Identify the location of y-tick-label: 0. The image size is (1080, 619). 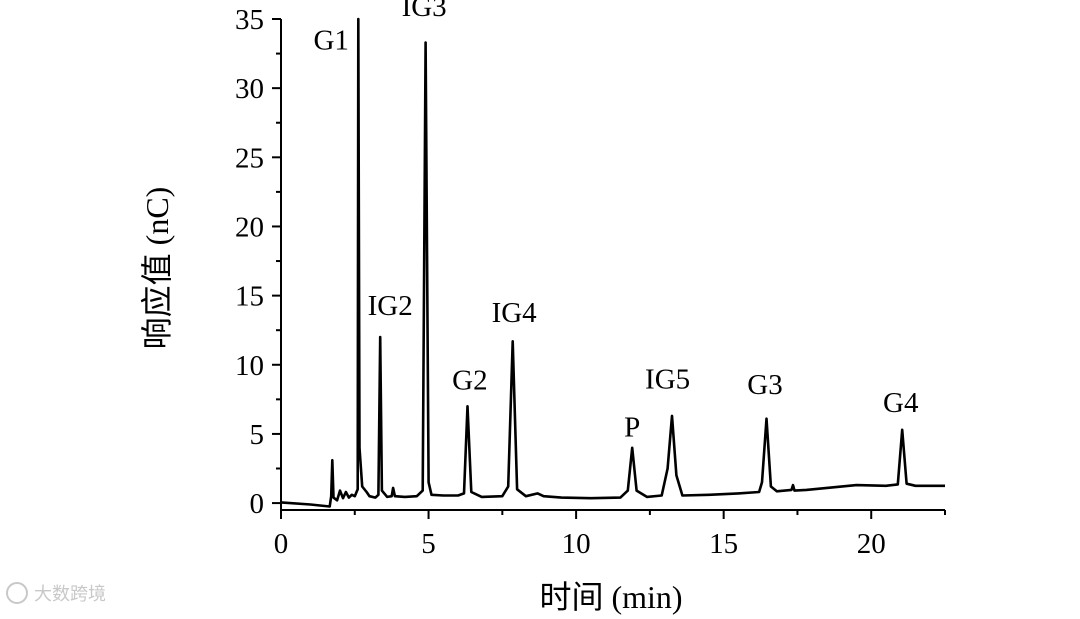
(257, 504).